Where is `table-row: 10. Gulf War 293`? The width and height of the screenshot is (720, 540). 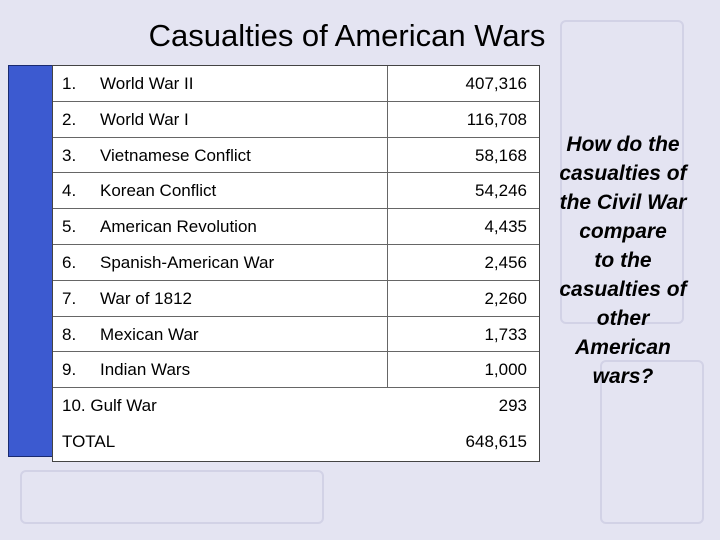
table-row: 10. Gulf War 293 is located at coordinates (296, 406).